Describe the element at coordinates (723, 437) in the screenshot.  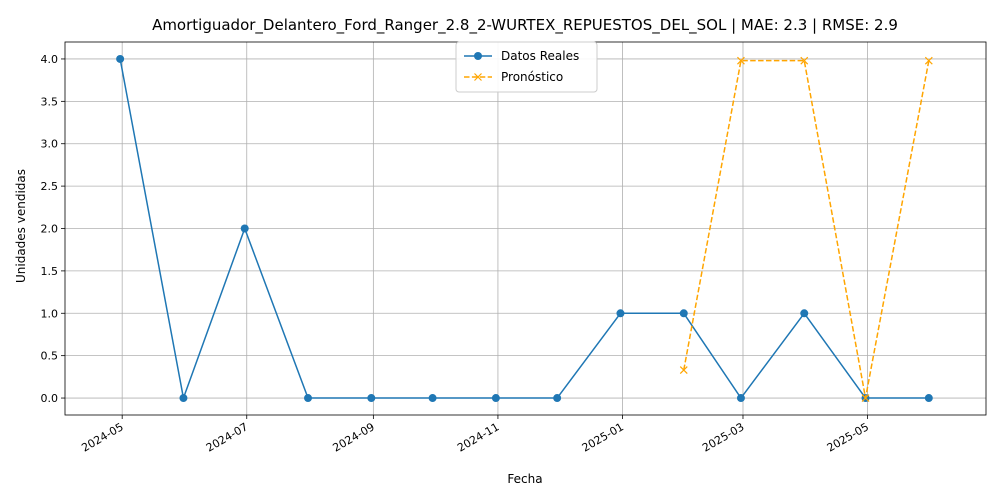
I see `x-tick-label: 2025-03` at that location.